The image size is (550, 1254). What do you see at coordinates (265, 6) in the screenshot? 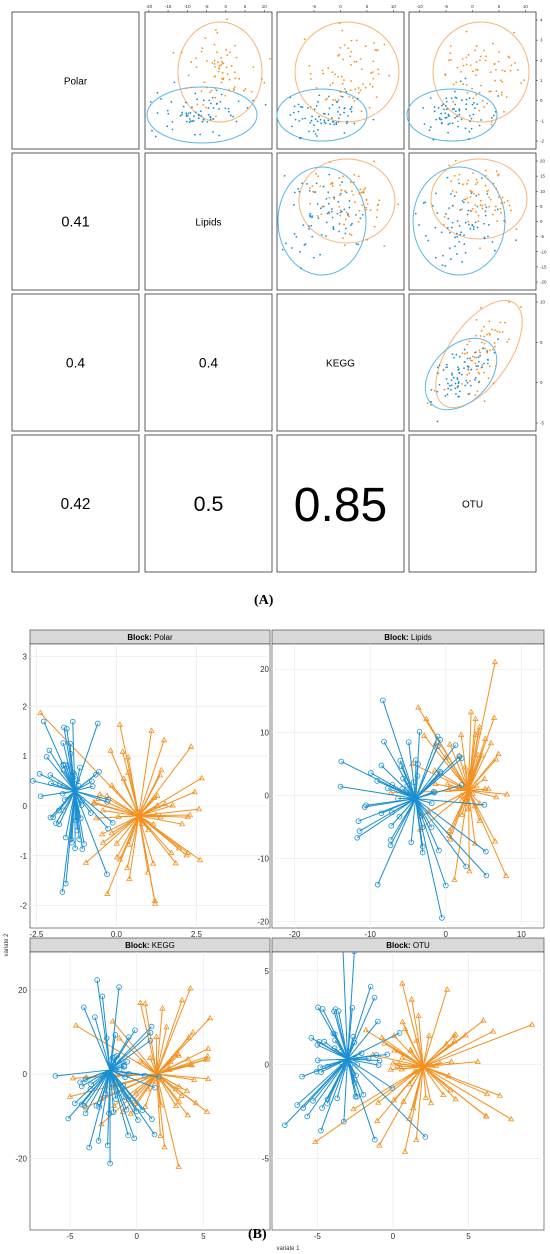
I see `top-tick-label: 10` at bounding box center [265, 6].